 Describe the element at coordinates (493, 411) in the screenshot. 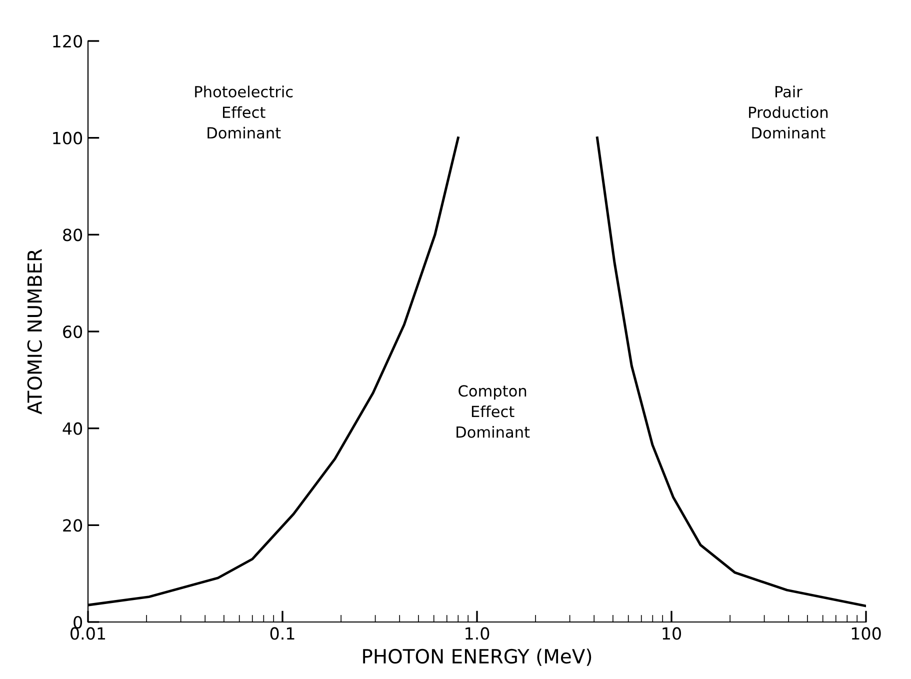

I see `annotation: Compton Effect Dominant` at that location.